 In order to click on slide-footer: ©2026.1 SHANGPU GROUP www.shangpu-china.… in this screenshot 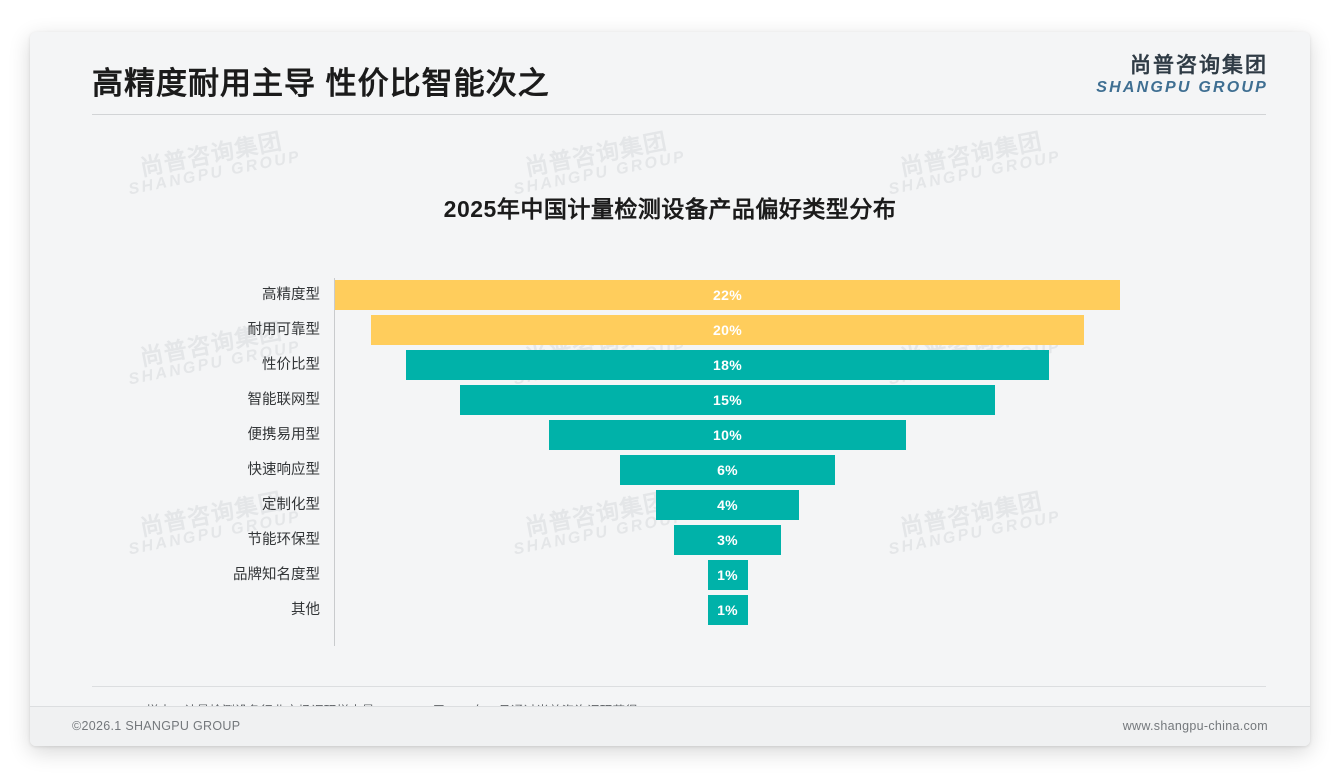, I will do `click(670, 726)`.